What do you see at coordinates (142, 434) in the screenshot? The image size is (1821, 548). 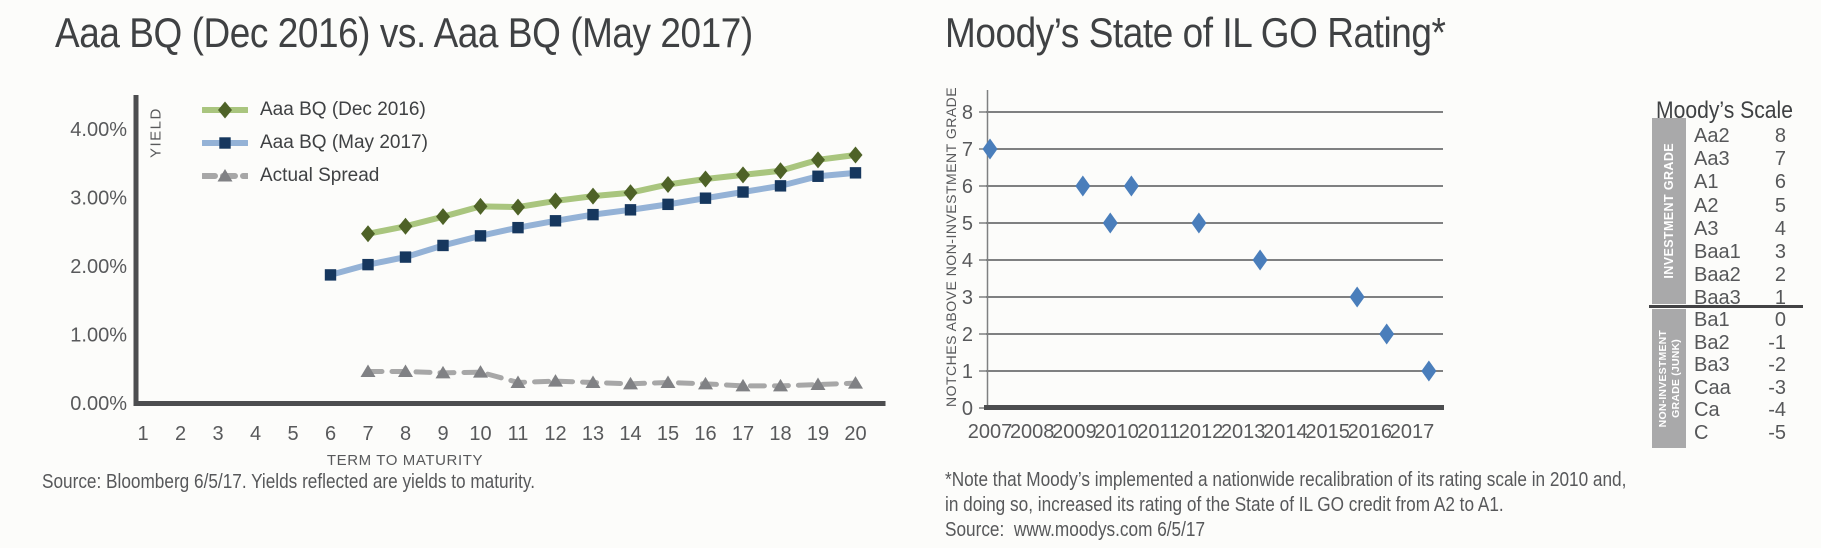 I see `left-x-tick-label: 1` at bounding box center [142, 434].